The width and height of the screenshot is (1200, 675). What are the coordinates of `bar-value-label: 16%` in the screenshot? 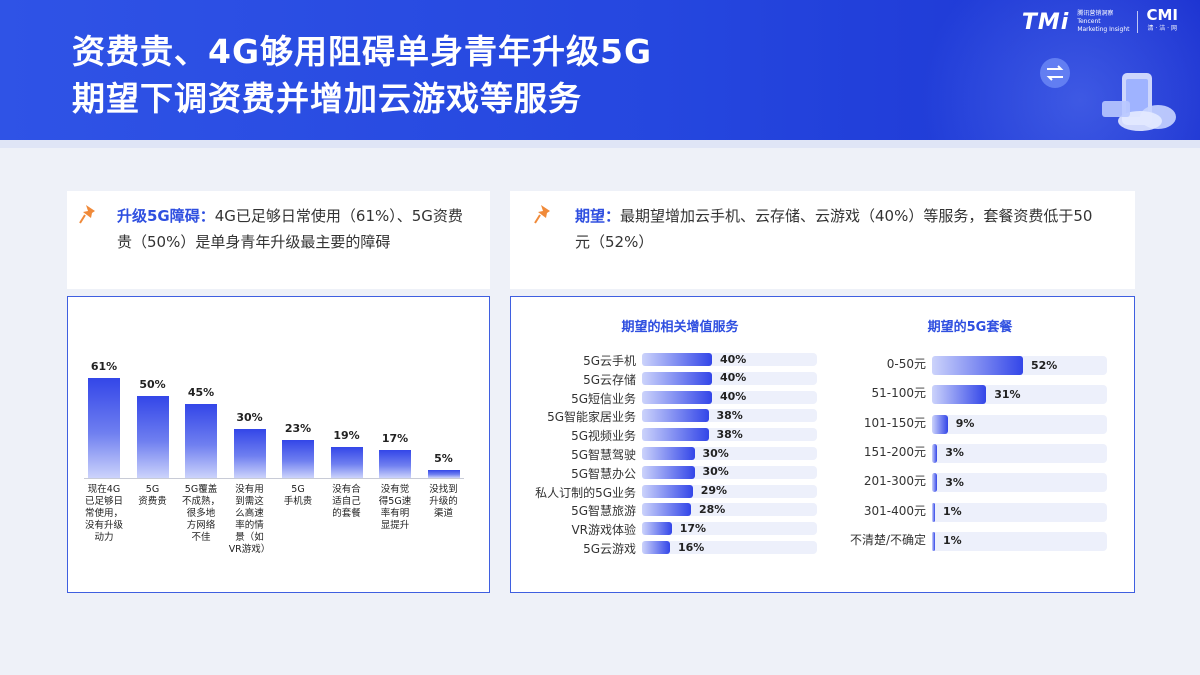 It's located at (691, 547).